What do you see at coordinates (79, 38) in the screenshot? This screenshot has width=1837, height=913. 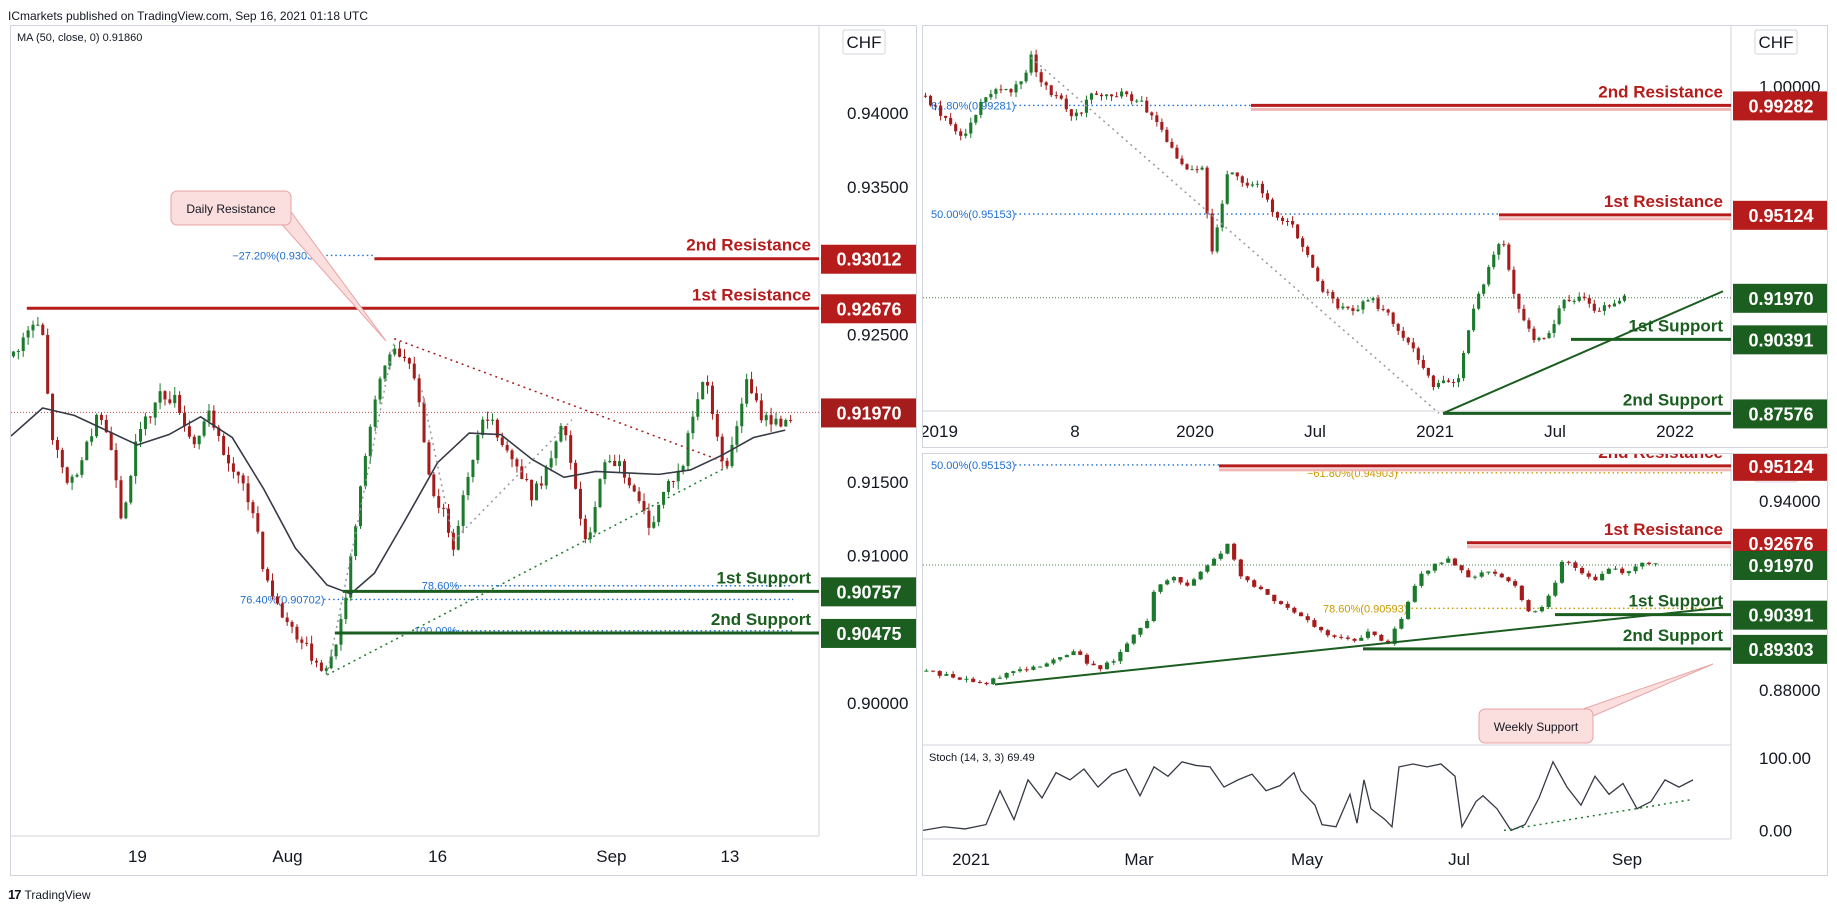 I see `ma-indicator-label: MA (50, close, 0) 0.91860` at bounding box center [79, 38].